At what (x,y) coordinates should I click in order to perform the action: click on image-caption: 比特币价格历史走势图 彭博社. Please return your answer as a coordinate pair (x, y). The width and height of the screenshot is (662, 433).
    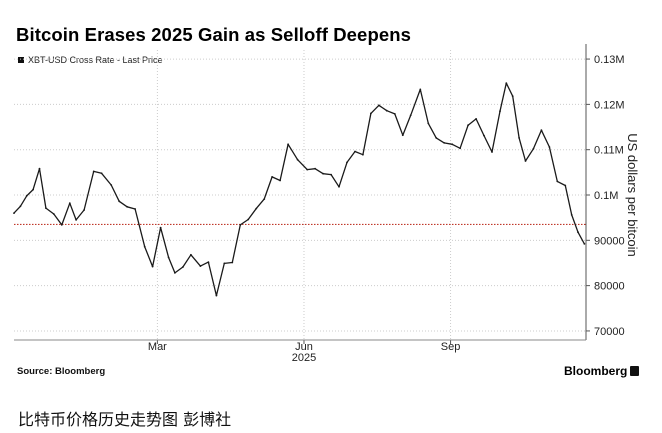
    Looking at the image, I should click on (125, 419).